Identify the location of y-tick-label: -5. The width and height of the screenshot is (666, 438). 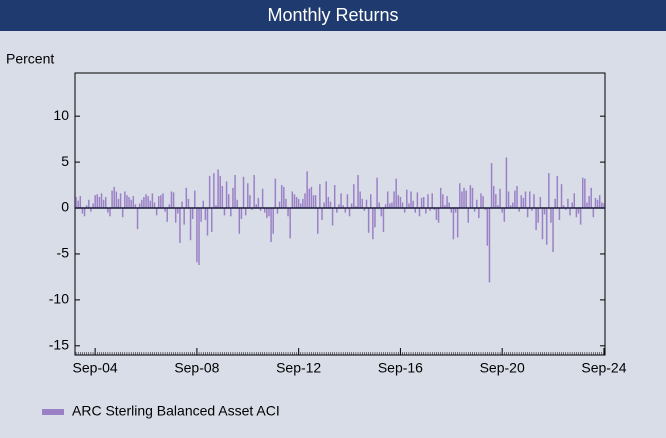
(63, 253).